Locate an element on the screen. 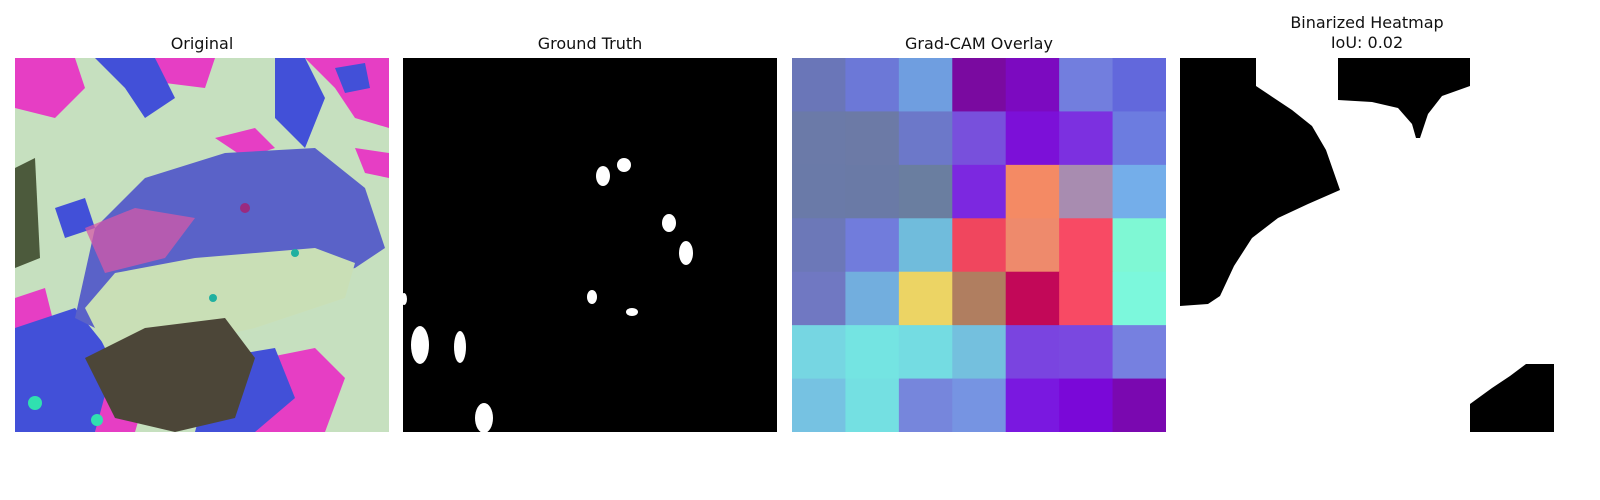  panel-title-gradcam: Grad-CAM Overlay is located at coordinates (979, 43).